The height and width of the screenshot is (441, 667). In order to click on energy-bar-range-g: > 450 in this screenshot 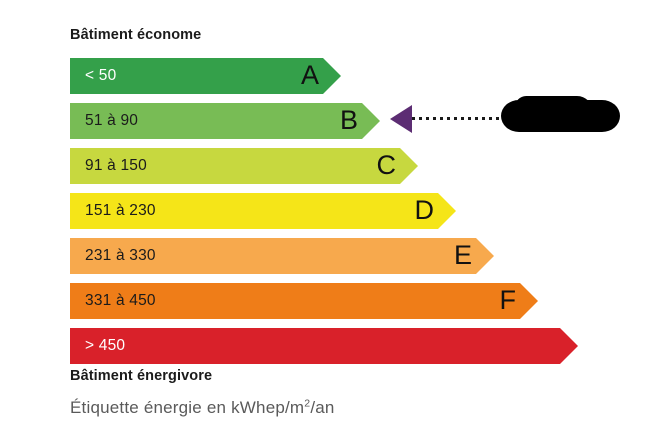, I will do `click(105, 345)`.